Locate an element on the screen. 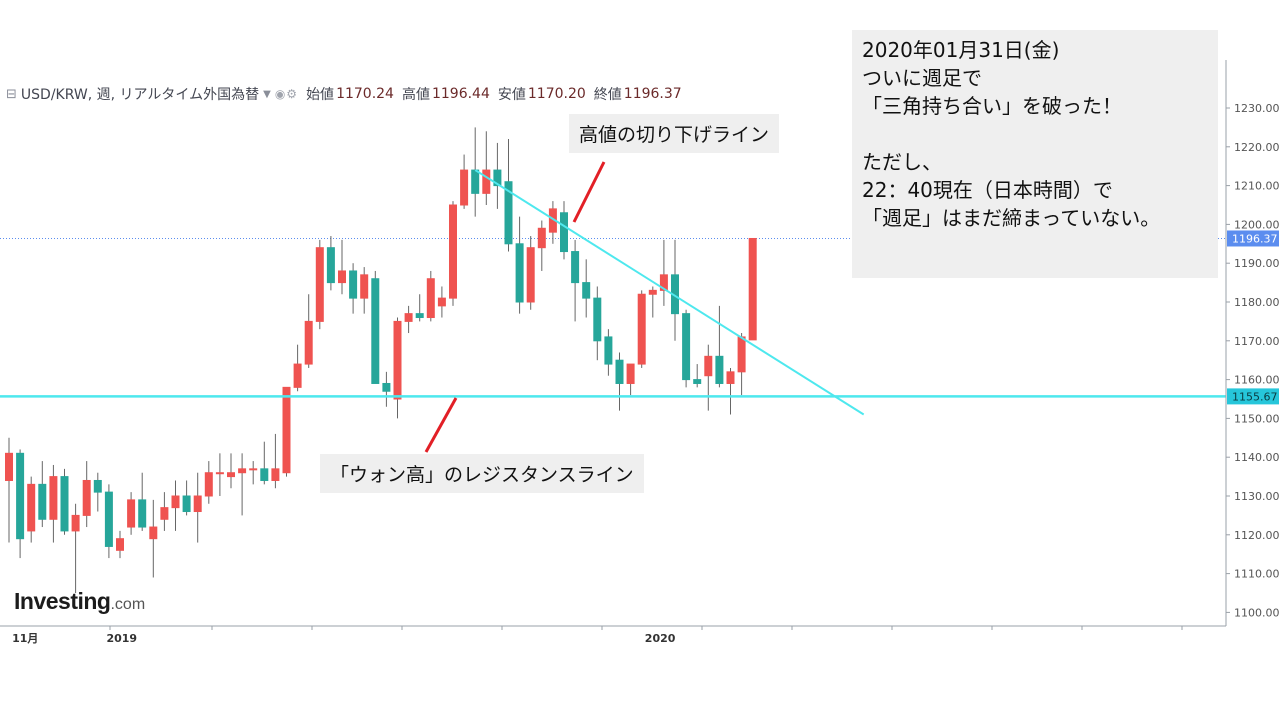 Image resolution: width=1280 pixels, height=720 pixels. x-tick-label: 2020 is located at coordinates (660, 638).